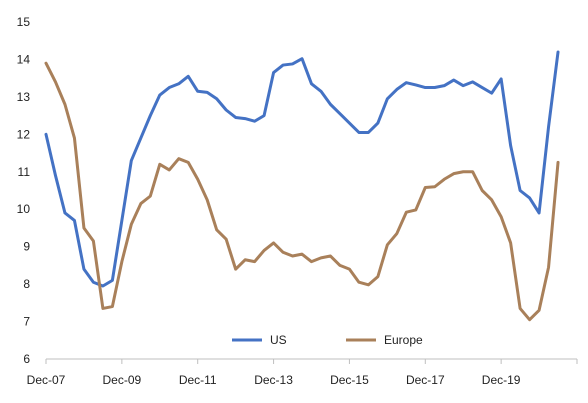 The height and width of the screenshot is (403, 588). What do you see at coordinates (24, 134) in the screenshot?
I see `y-tick-label: 12` at bounding box center [24, 134].